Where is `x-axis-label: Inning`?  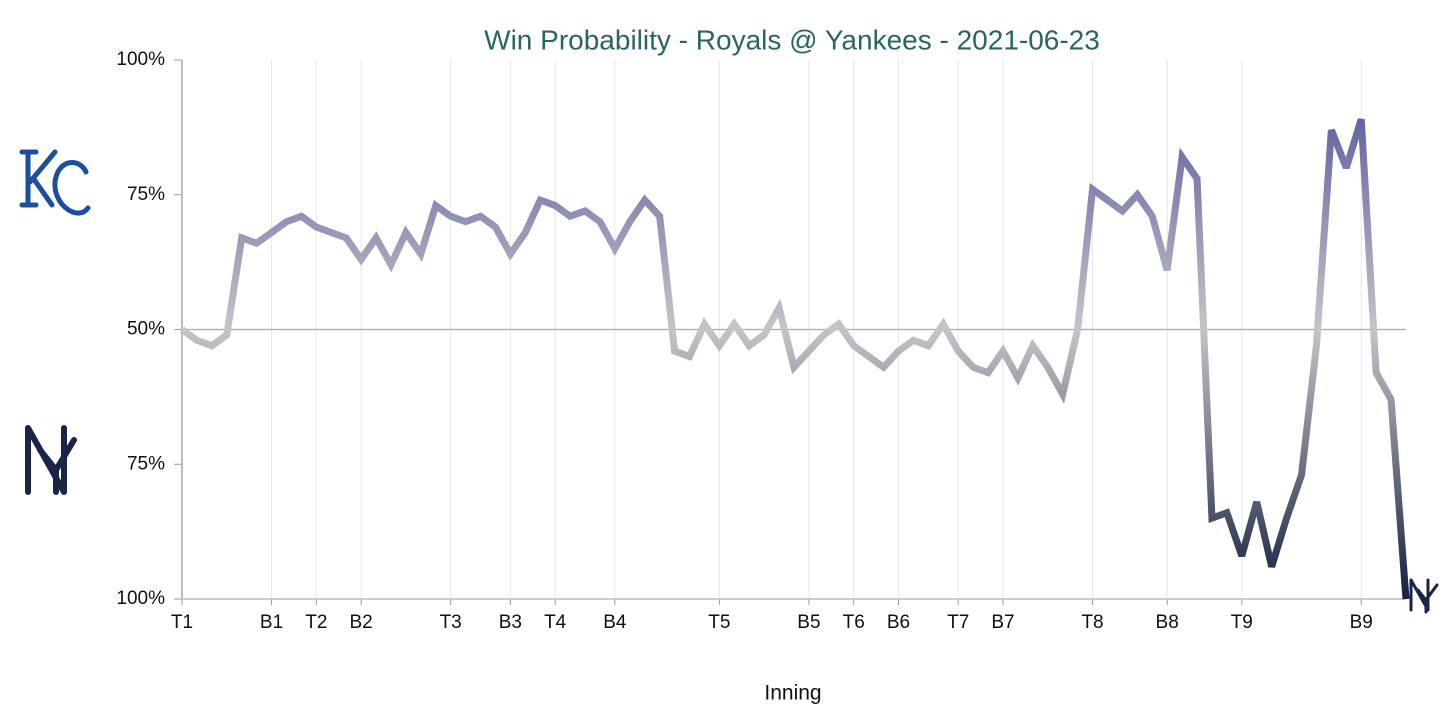
x-axis-label: Inning is located at coordinates (792, 693).